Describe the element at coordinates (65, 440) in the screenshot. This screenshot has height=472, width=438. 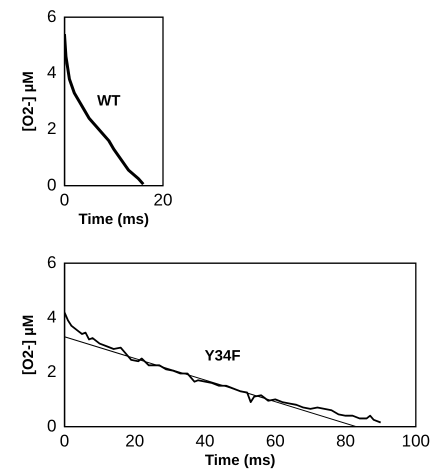
I see `x-tick-label: 0` at that location.